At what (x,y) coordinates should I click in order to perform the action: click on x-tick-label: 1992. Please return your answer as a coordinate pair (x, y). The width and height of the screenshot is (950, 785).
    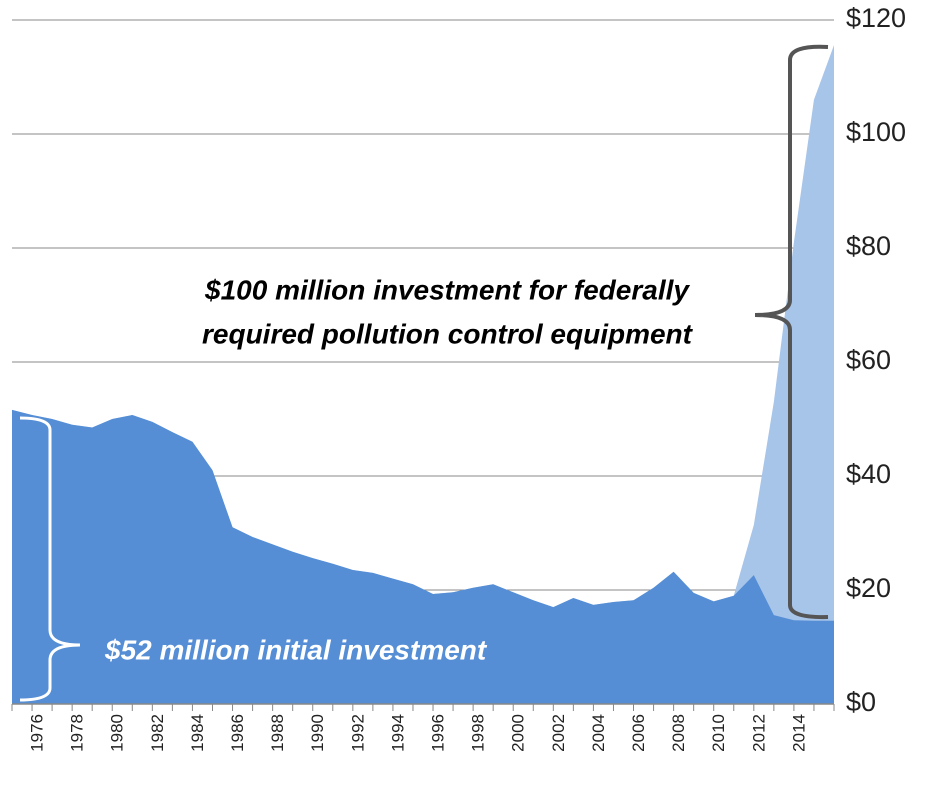
    Looking at the image, I should click on (357, 733).